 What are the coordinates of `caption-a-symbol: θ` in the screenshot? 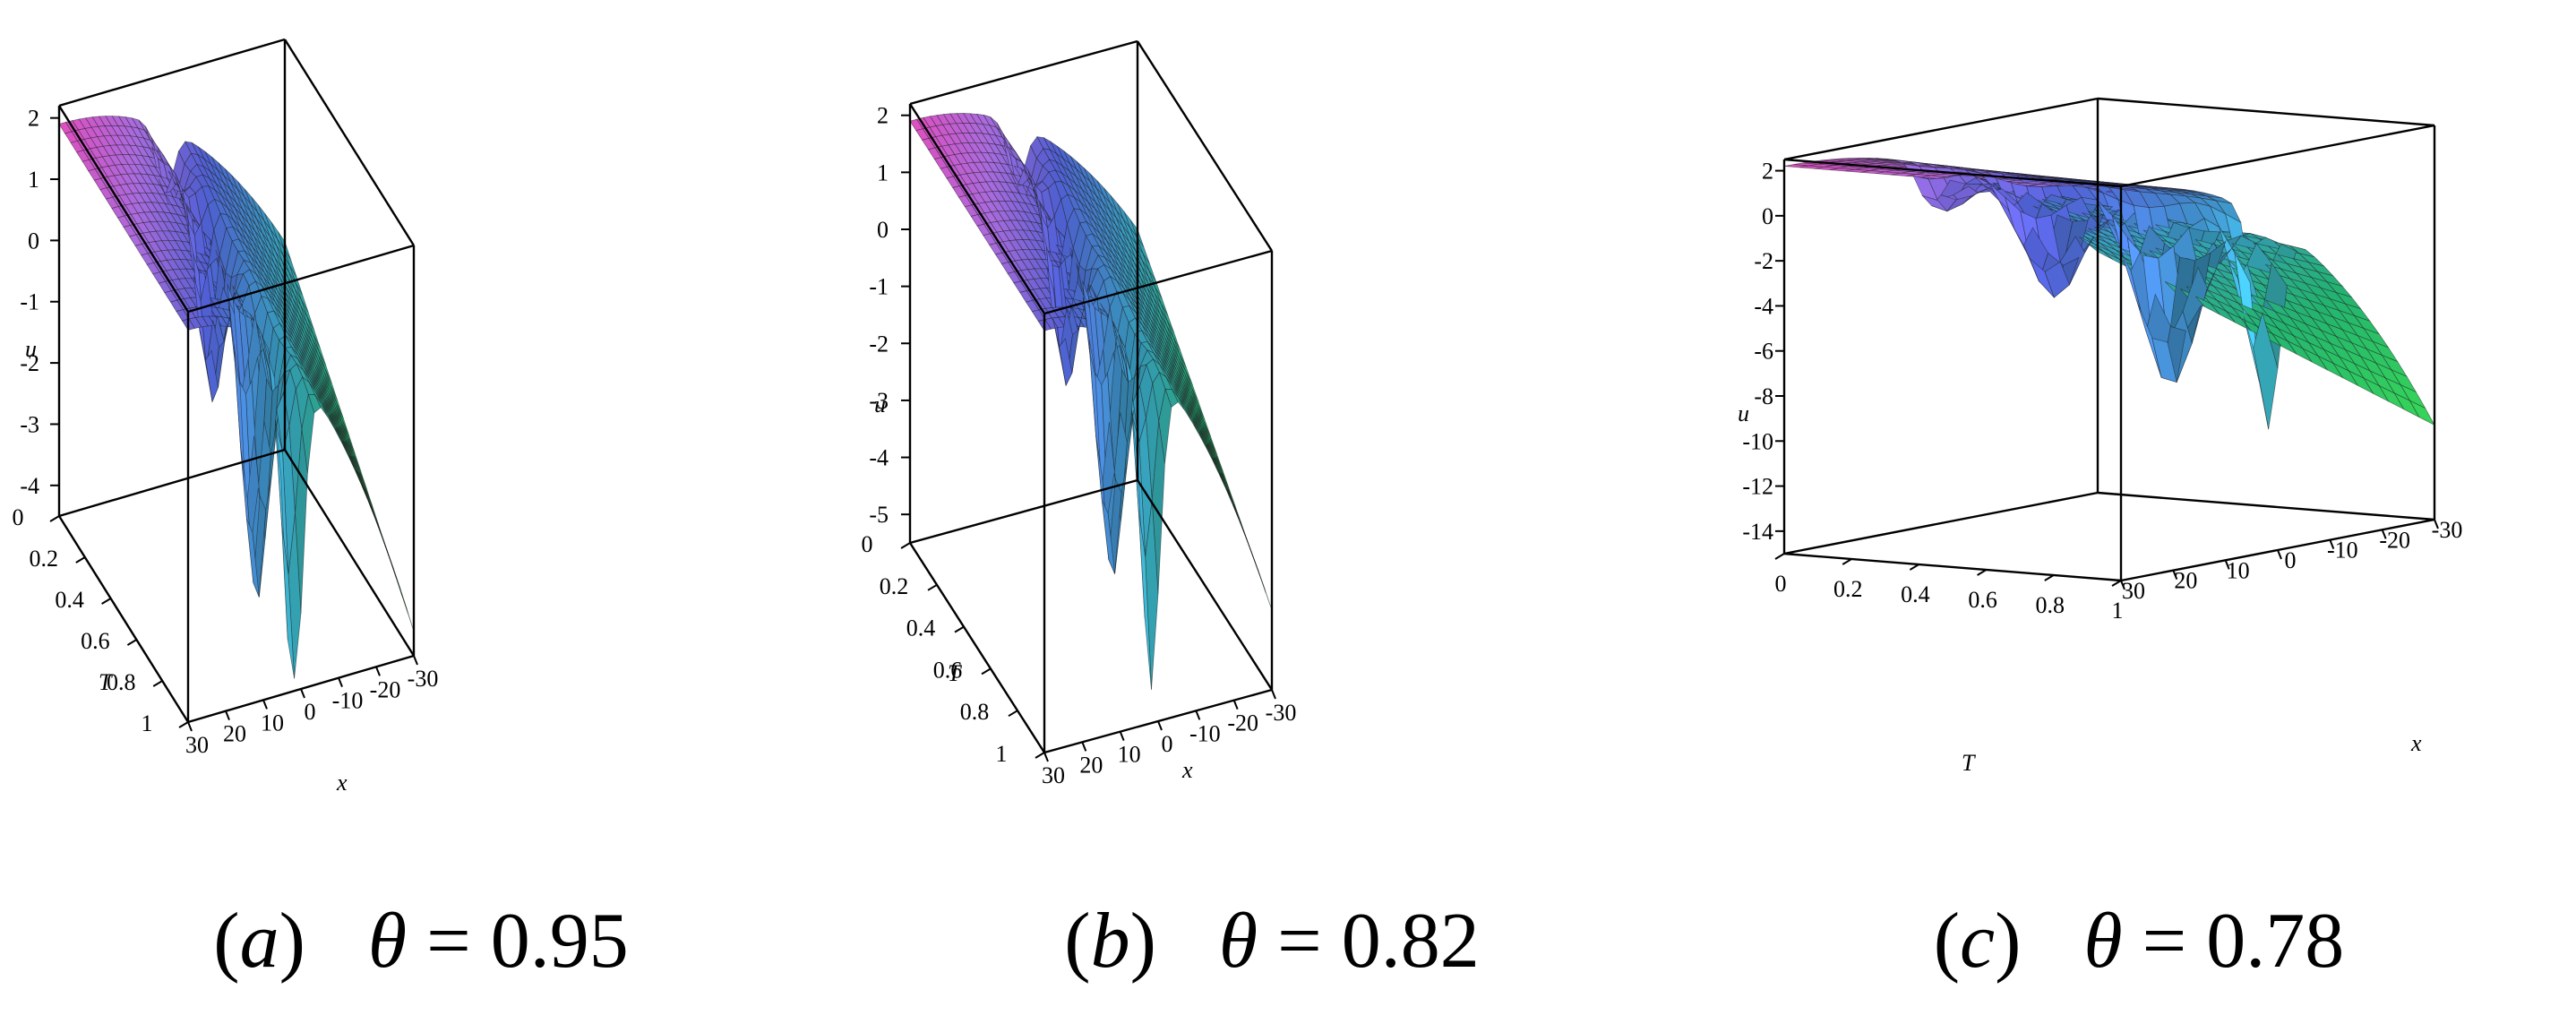 It's located at (387, 941).